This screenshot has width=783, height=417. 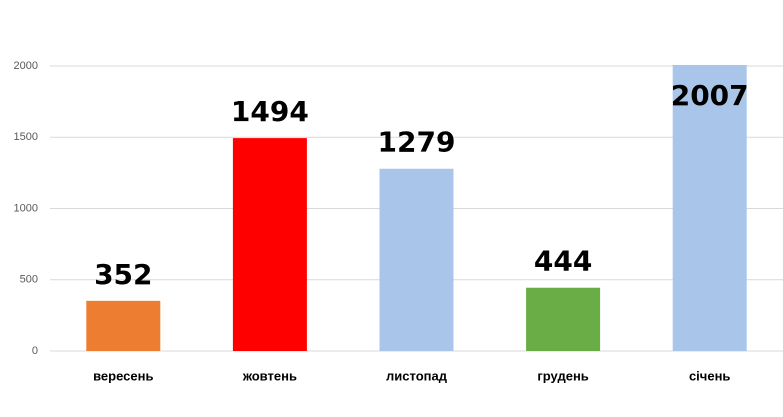 I want to click on data-label: 1279, so click(x=417, y=142).